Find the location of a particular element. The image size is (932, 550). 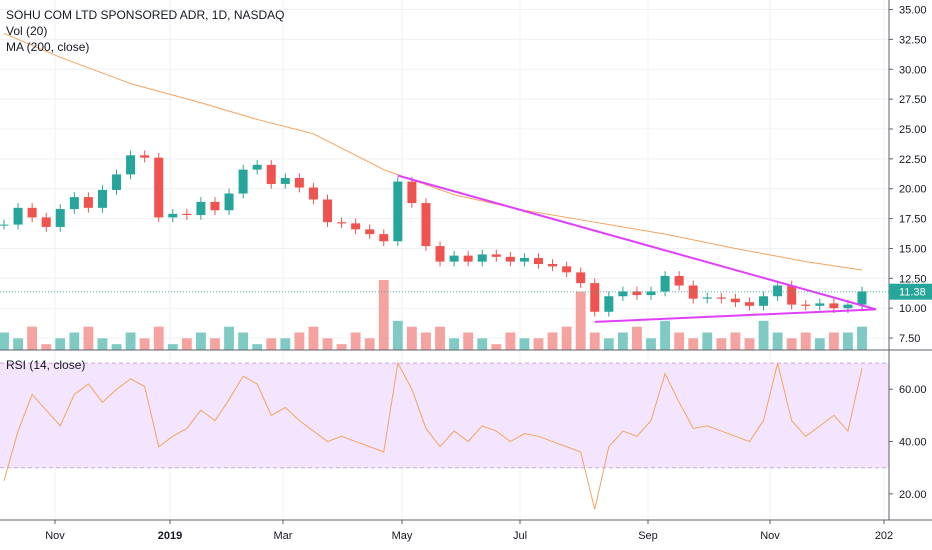

price-tick-label: 30.00 is located at coordinates (913, 70).